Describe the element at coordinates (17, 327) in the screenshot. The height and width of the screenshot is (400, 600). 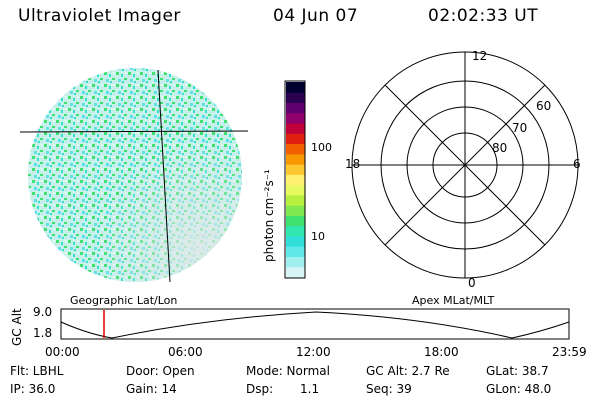
I see `timeline-y-axis-label: GC Alt` at that location.